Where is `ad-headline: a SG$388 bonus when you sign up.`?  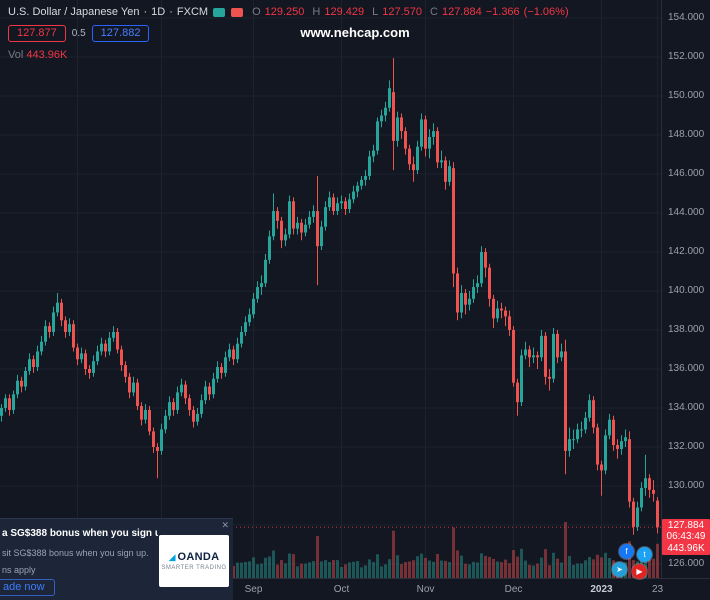 ad-headline: a SG$388 bonus when you sign up. is located at coordinates (80, 533).